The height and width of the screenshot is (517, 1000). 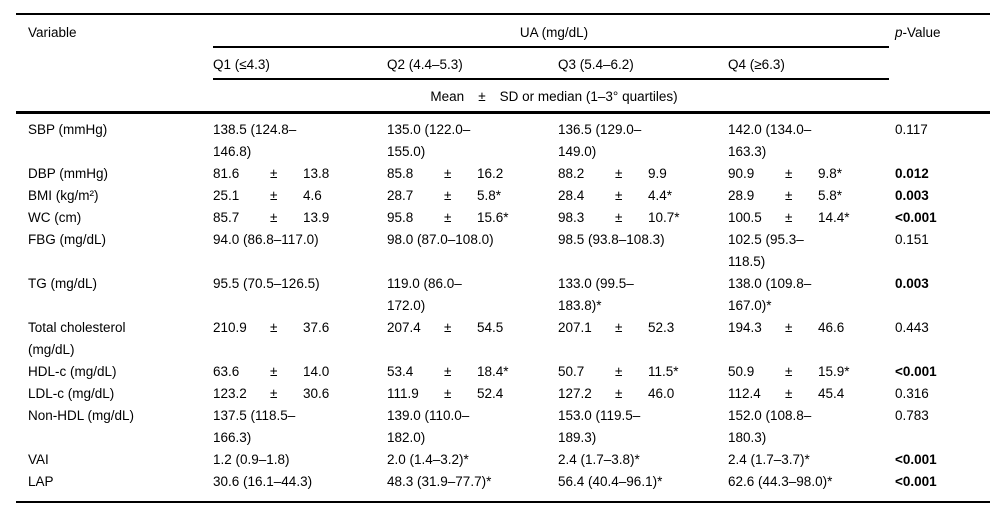 What do you see at coordinates (811, 196) in the screenshot?
I see `table-cell: 28.9 ±5.8*` at bounding box center [811, 196].